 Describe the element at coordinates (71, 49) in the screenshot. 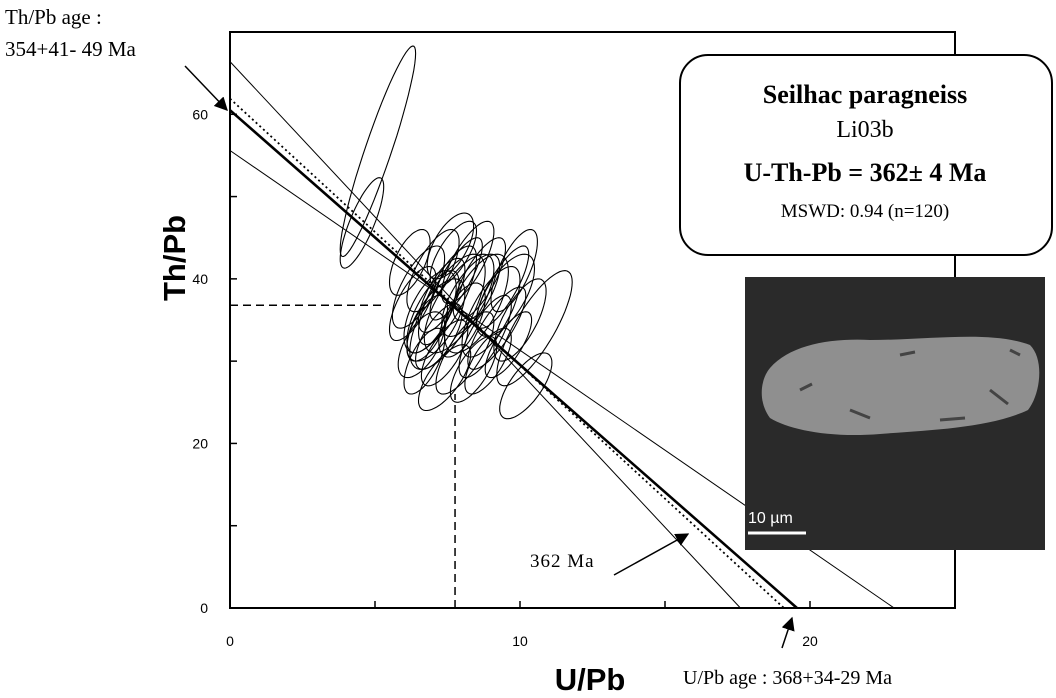

I see `annotation: 354+41- 49 Ma` at that location.